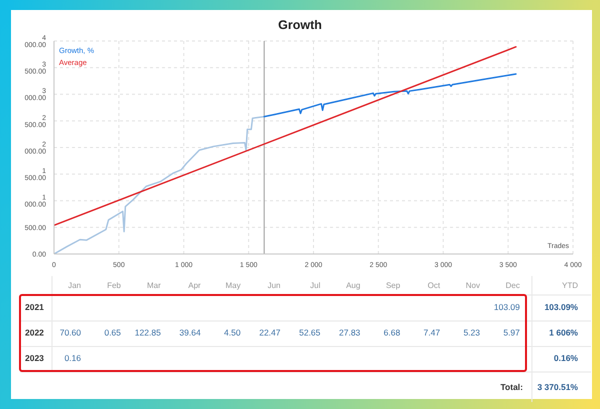 The height and width of the screenshot is (409, 600). What do you see at coordinates (233, 285) in the screenshot?
I see `category-label: May` at bounding box center [233, 285].